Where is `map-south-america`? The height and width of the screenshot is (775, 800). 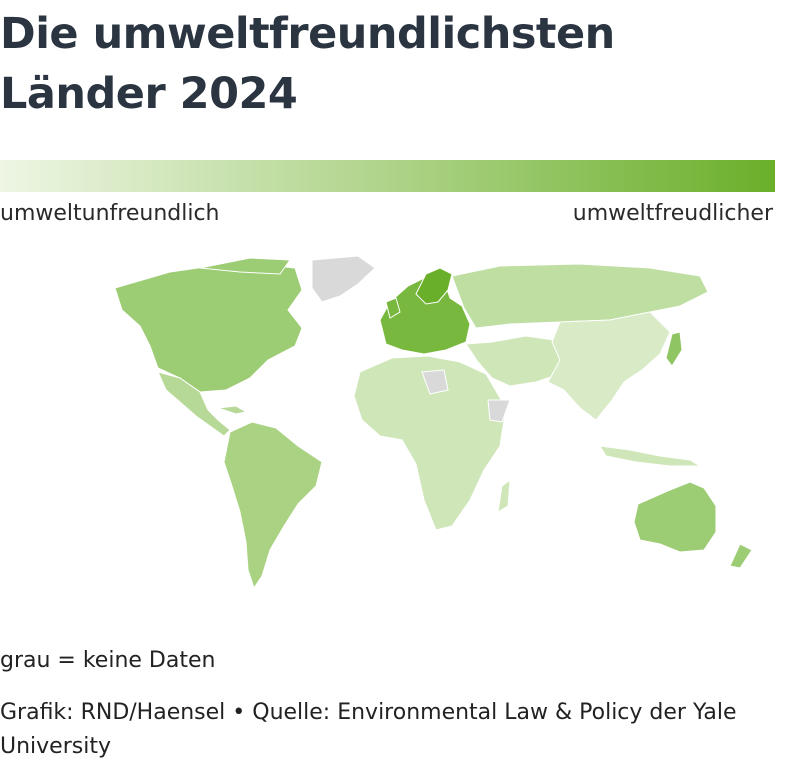 map-south-america is located at coordinates (273, 505).